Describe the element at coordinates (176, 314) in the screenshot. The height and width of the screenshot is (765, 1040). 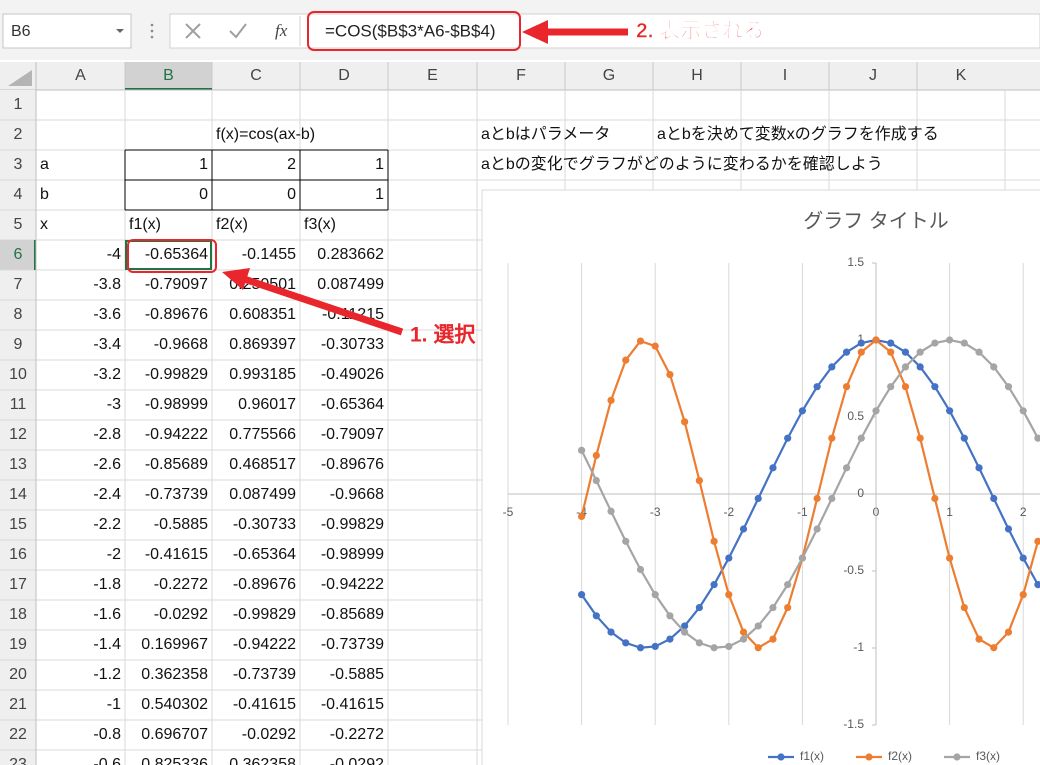
I see `cell-text: -0.89676` at that location.